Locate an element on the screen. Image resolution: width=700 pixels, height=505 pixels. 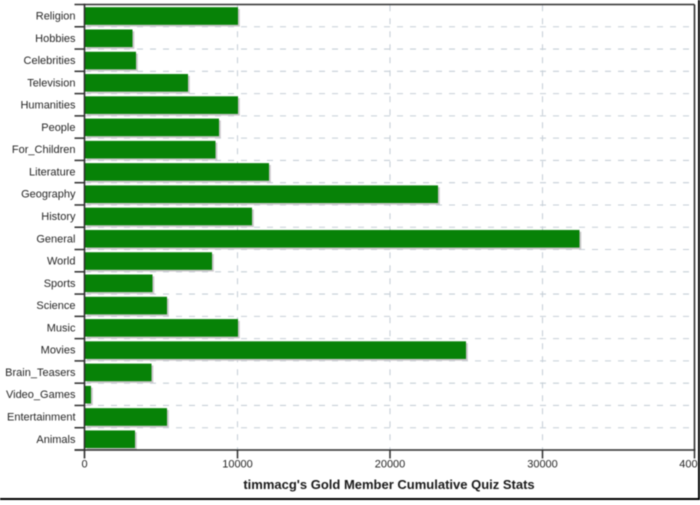
svg-text: People is located at coordinates (58, 128).